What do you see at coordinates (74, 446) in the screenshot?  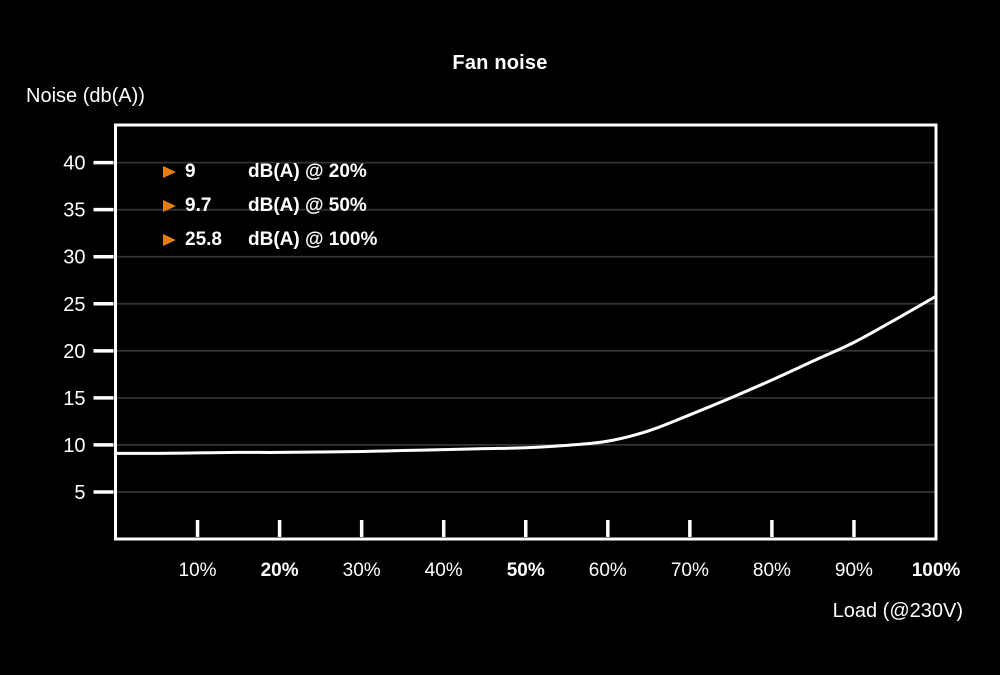 I see `y-tick-label: 10` at bounding box center [74, 446].